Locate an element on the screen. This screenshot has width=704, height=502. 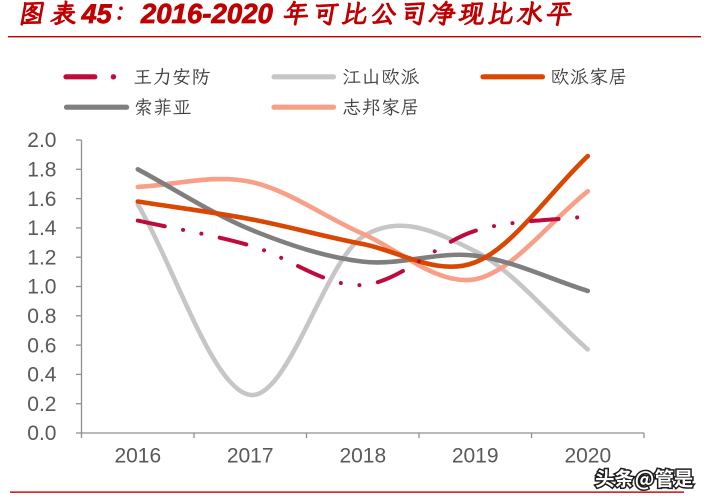
svg-text: 2020 is located at coordinates (587, 456).